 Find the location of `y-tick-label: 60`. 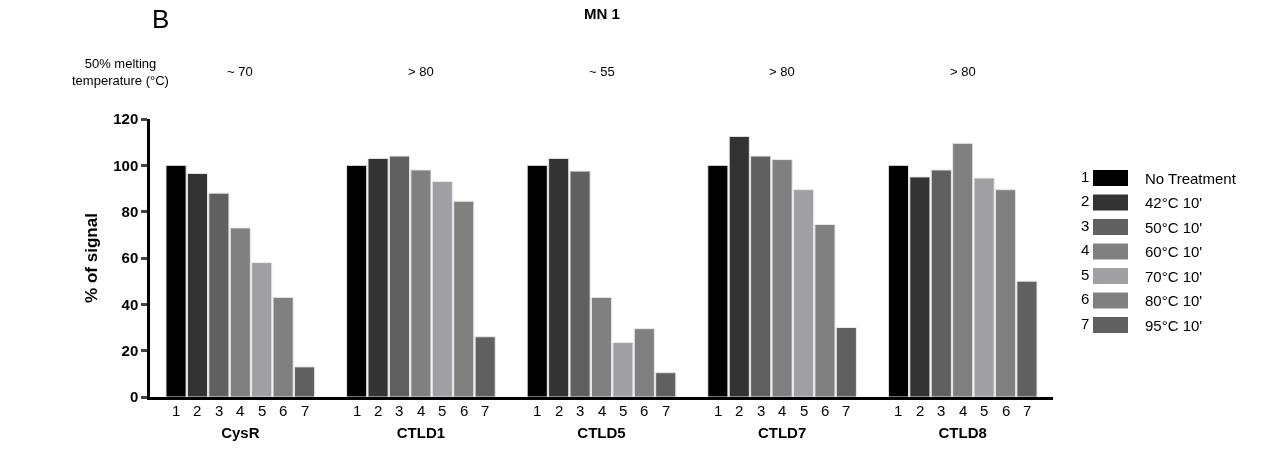

y-tick-label: 60 is located at coordinates (130, 258).